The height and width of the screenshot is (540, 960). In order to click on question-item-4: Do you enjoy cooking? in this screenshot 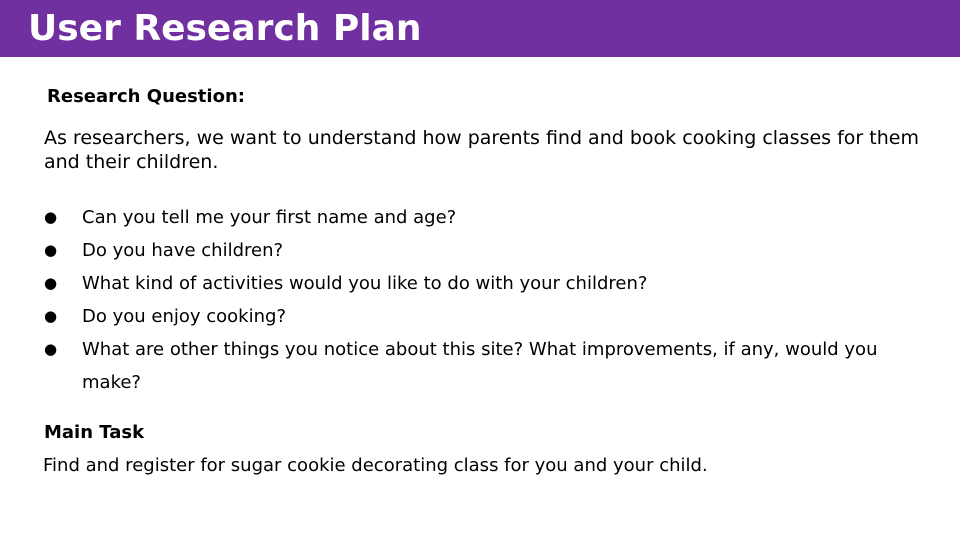, I will do `click(484, 316)`.